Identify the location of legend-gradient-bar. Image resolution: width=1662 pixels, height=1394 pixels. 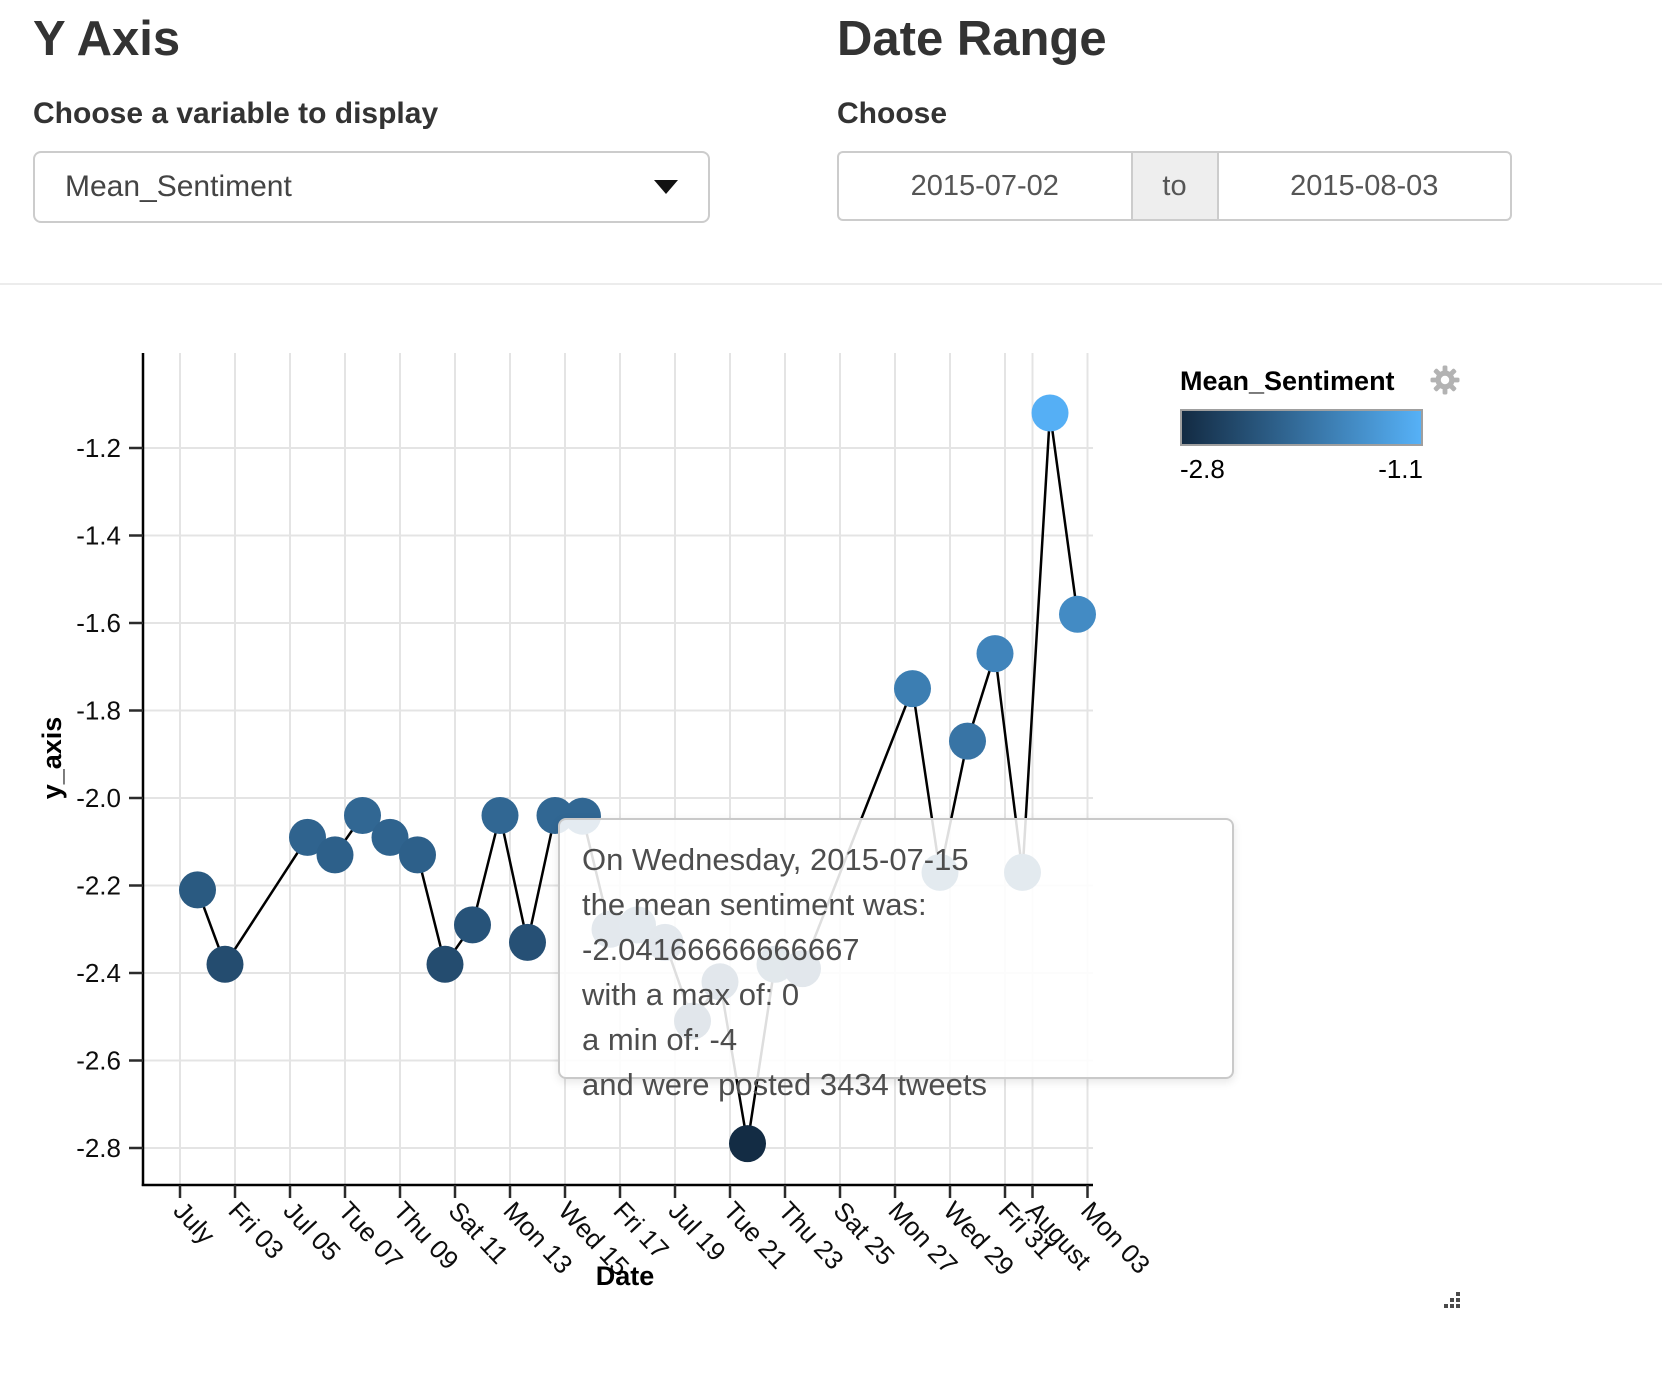
(1301, 427).